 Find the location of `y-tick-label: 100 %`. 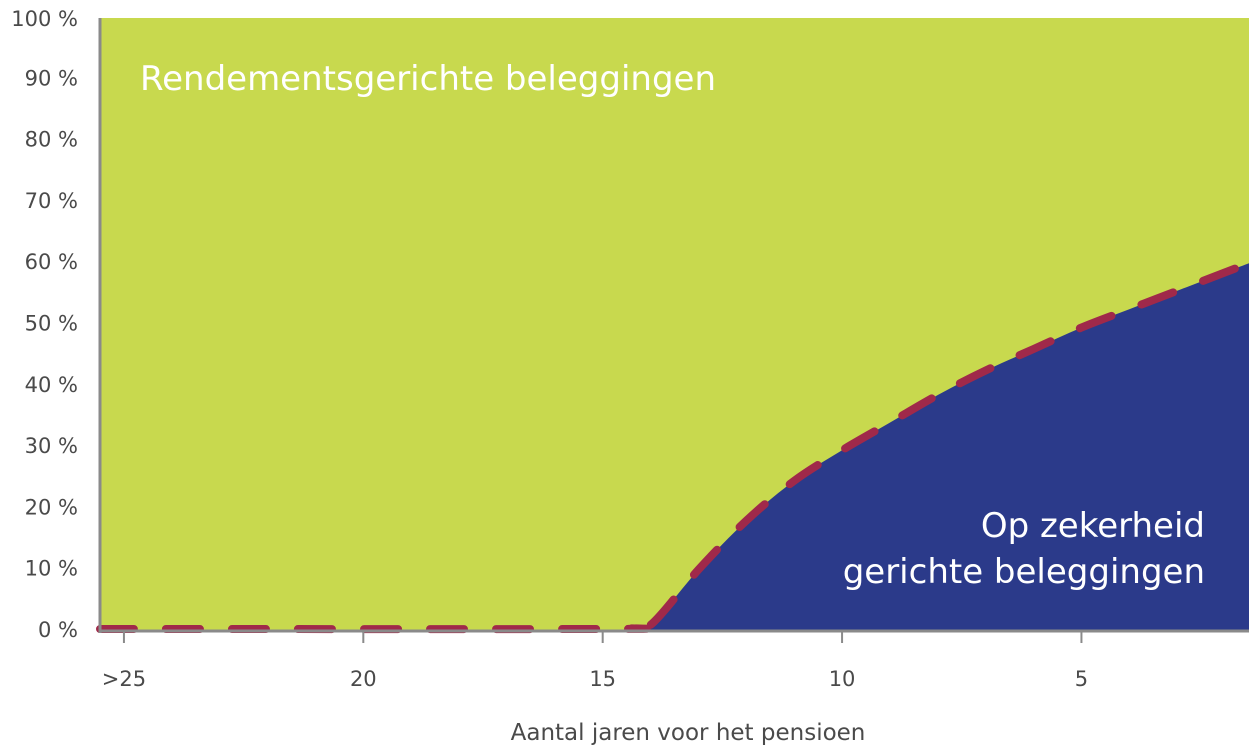

y-tick-label: 100 % is located at coordinates (44, 19).